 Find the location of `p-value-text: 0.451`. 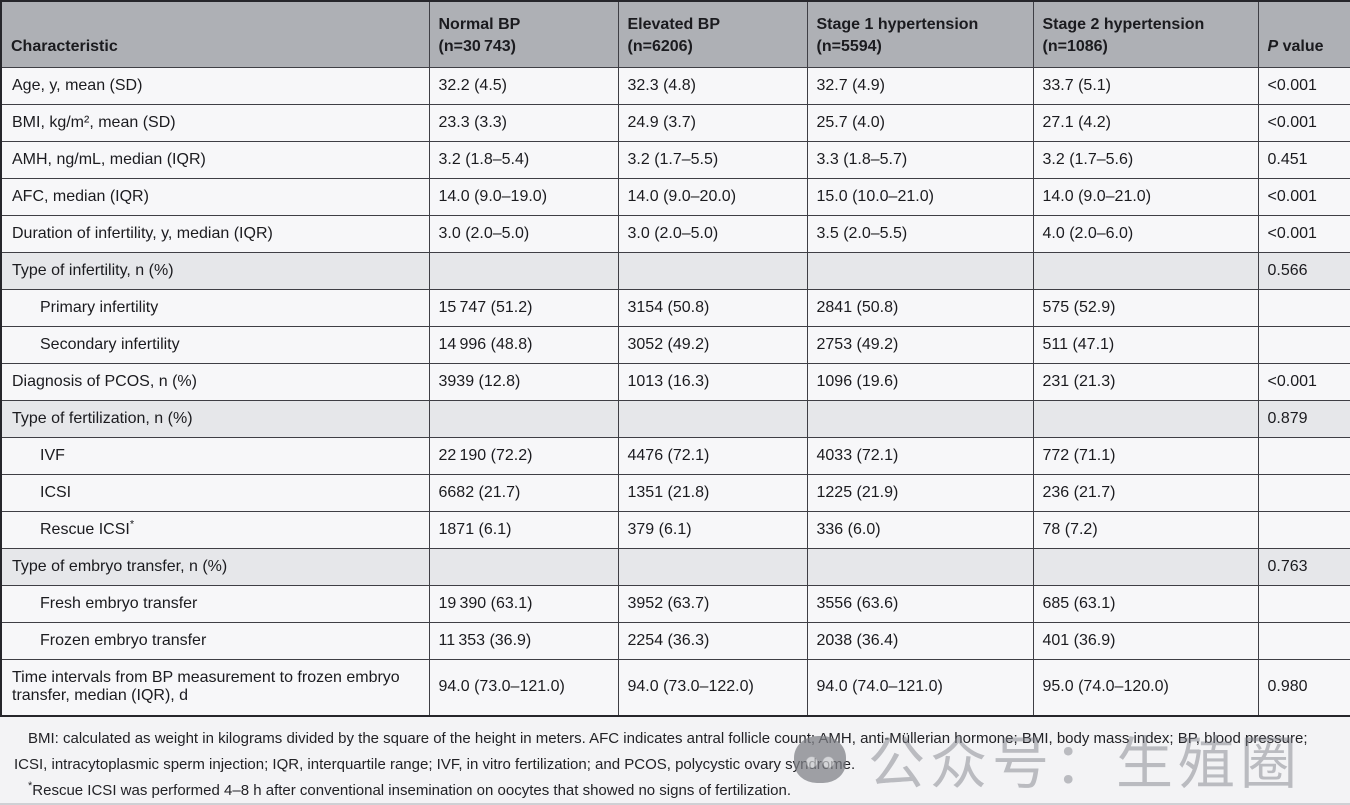

p-value-text: 0.451 is located at coordinates (1287, 159).